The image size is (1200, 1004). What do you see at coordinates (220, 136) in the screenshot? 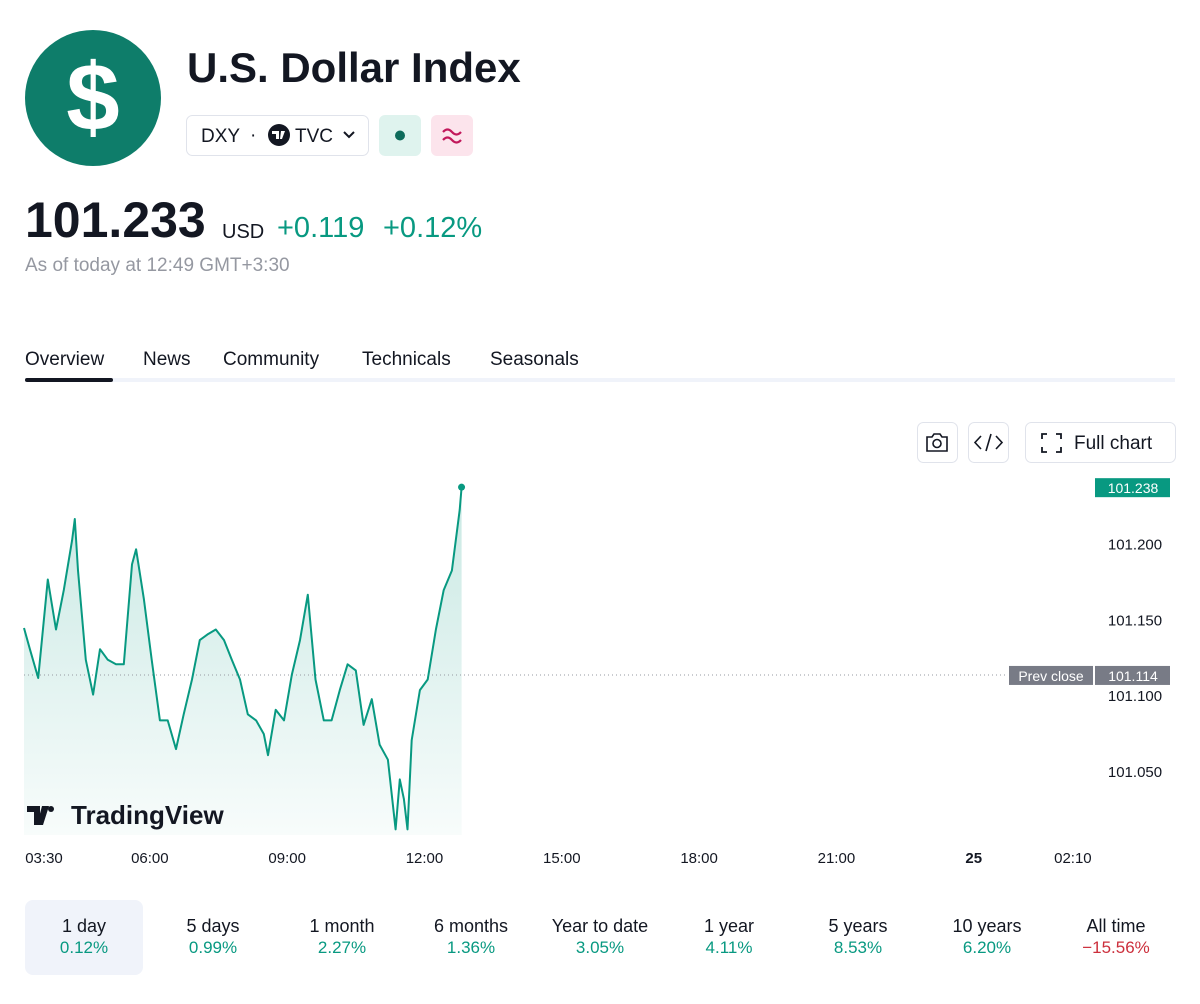
I see `symbol: DXY` at bounding box center [220, 136].